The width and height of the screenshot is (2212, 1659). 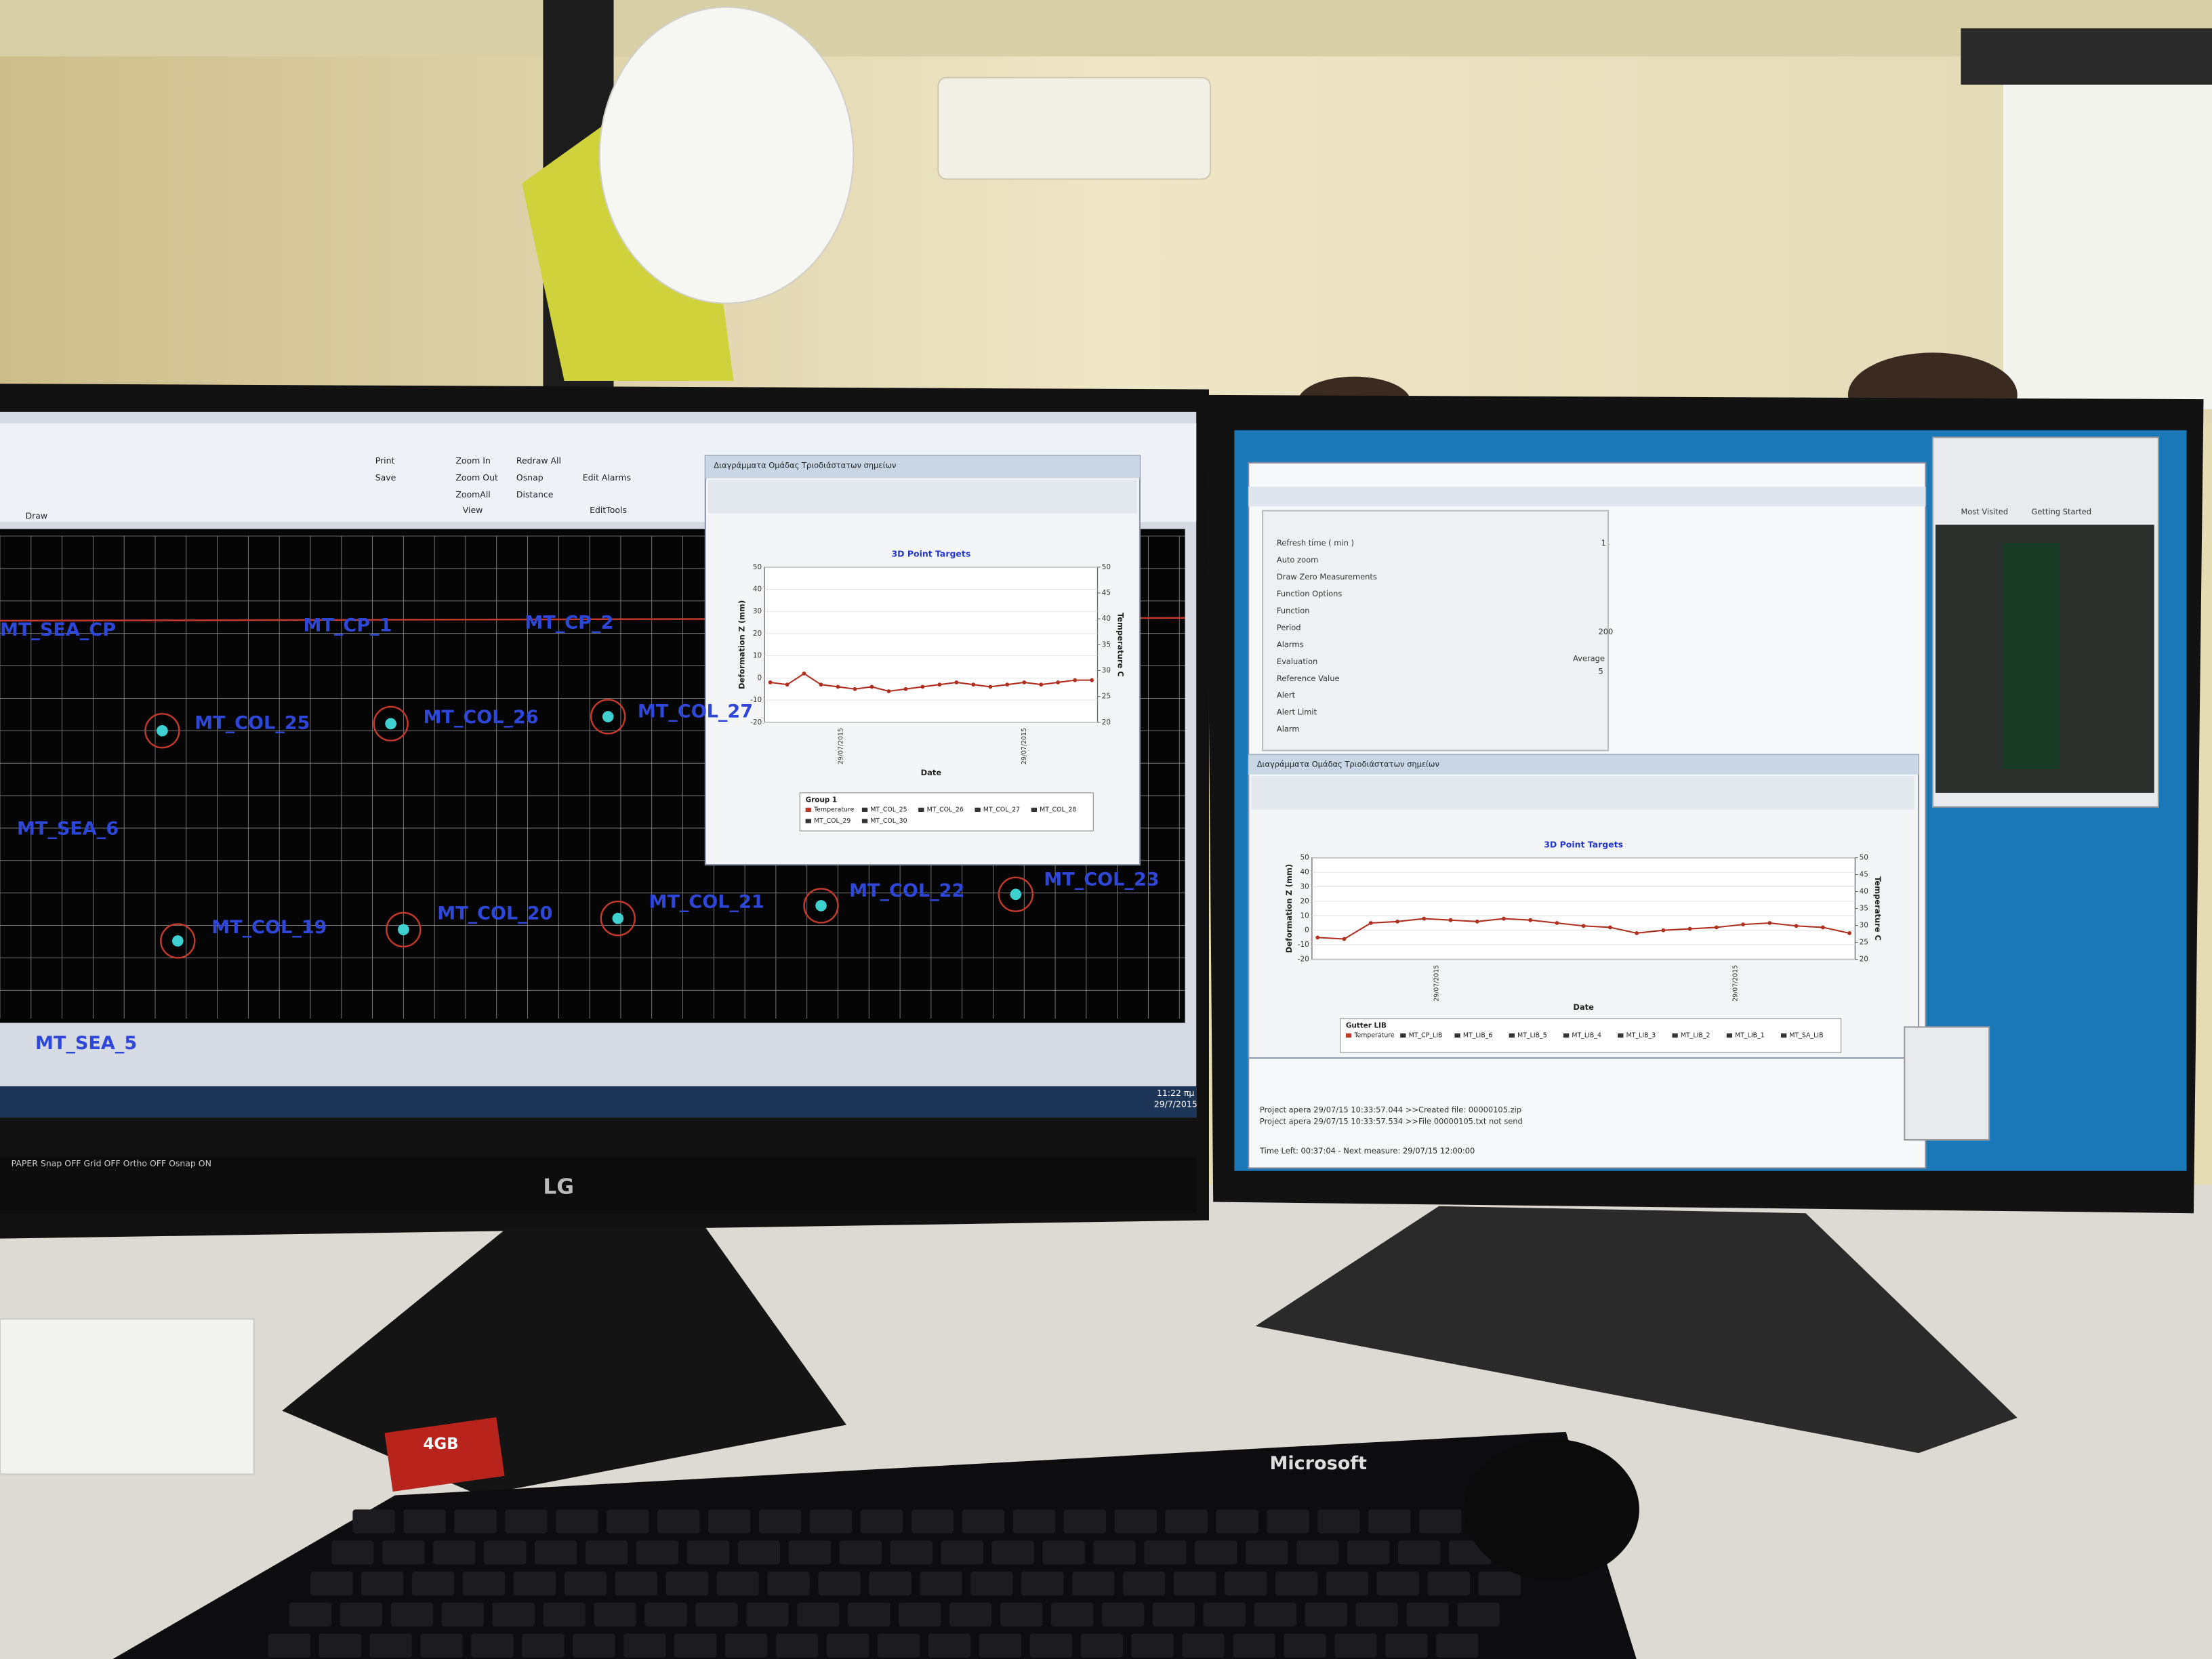 I want to click on sd-card-label: 4GB, so click(x=440, y=1444).